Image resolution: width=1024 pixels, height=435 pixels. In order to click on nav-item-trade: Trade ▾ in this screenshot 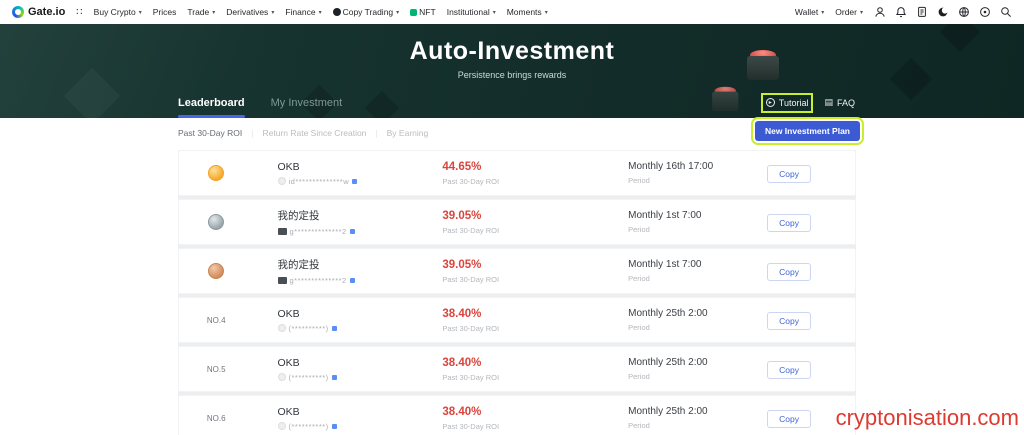, I will do `click(201, 12)`.